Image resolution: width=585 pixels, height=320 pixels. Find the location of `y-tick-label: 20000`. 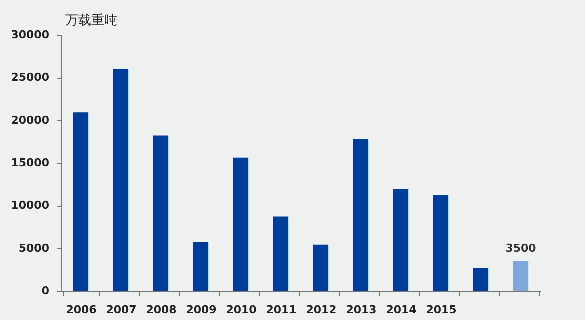

y-tick-label: 20000 is located at coordinates (30, 120).